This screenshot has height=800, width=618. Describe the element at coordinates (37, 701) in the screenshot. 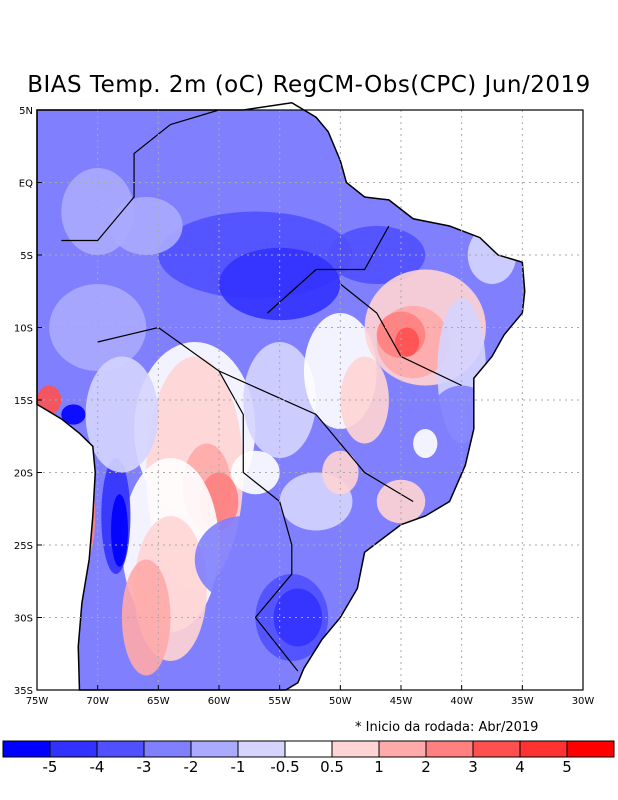

I see `lon-tick-label: 75W` at that location.